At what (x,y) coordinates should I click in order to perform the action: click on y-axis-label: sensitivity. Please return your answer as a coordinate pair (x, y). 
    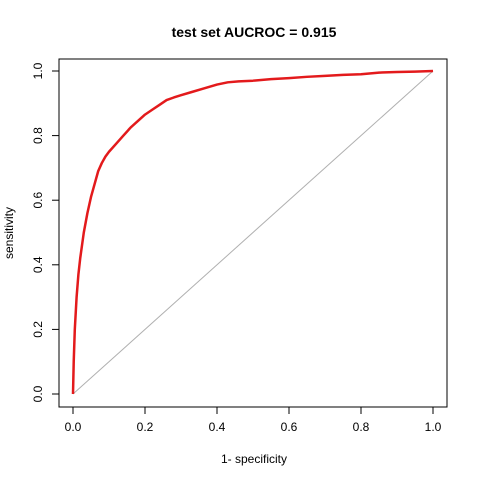
    Looking at the image, I should click on (9, 233).